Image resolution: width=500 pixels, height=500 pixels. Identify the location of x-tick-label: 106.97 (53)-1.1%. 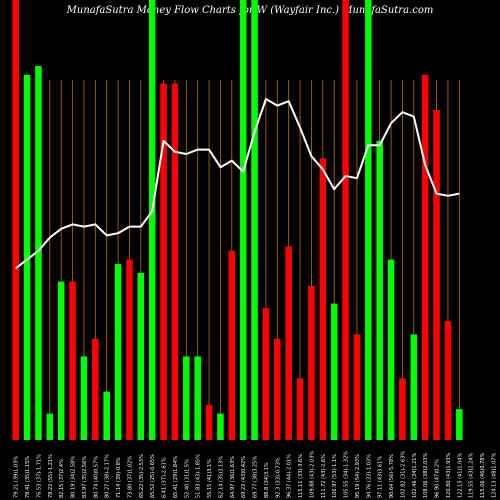
(335, 476).